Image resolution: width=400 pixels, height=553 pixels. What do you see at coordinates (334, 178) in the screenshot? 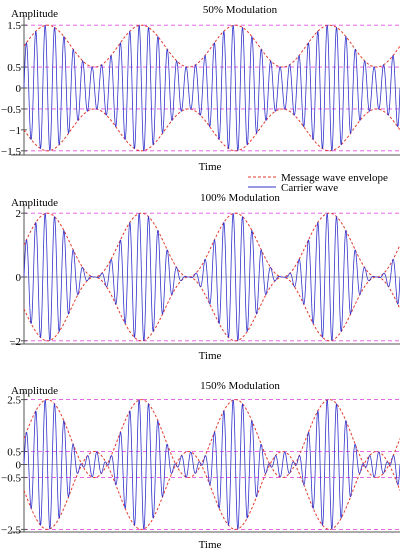
I see `legend-envelope-label: Message wave envelope` at bounding box center [334, 178].